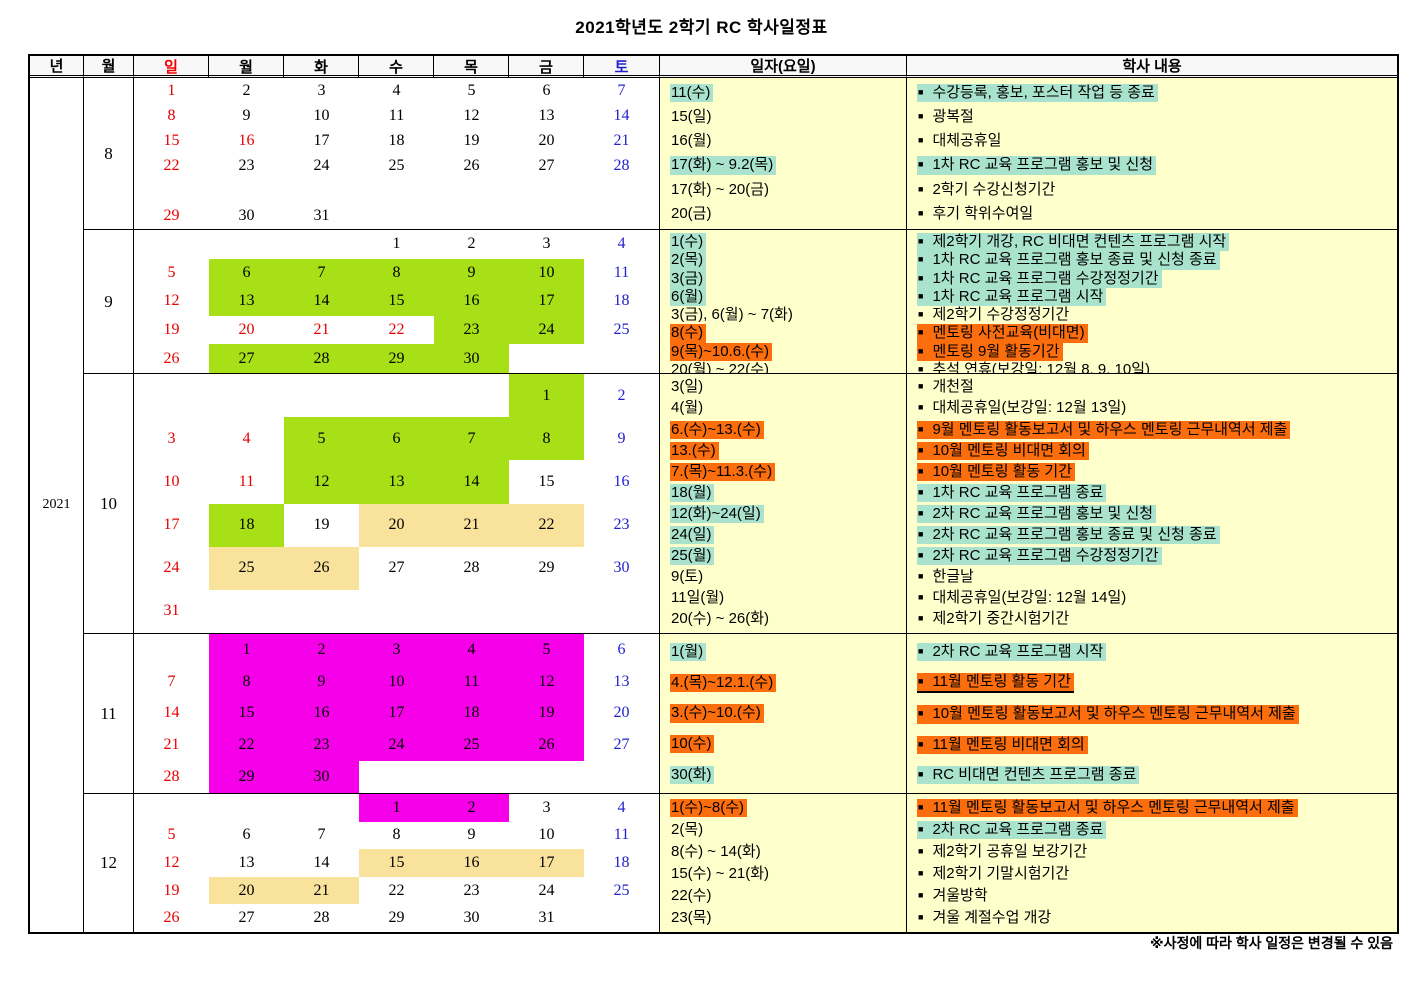 Image resolution: width=1403 pixels, height=992 pixels. What do you see at coordinates (1155, 830) in the screenshot?
I see `schedule-content: ■ 2차 RC 교육 프로그램 종료` at bounding box center [1155, 830].